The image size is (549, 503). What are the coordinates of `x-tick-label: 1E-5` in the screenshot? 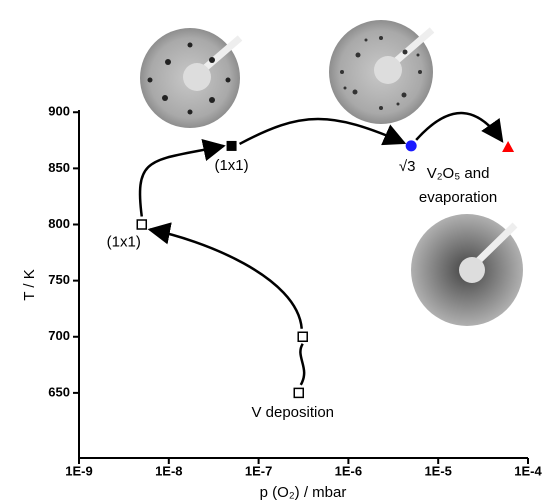 It's located at (437, 470).